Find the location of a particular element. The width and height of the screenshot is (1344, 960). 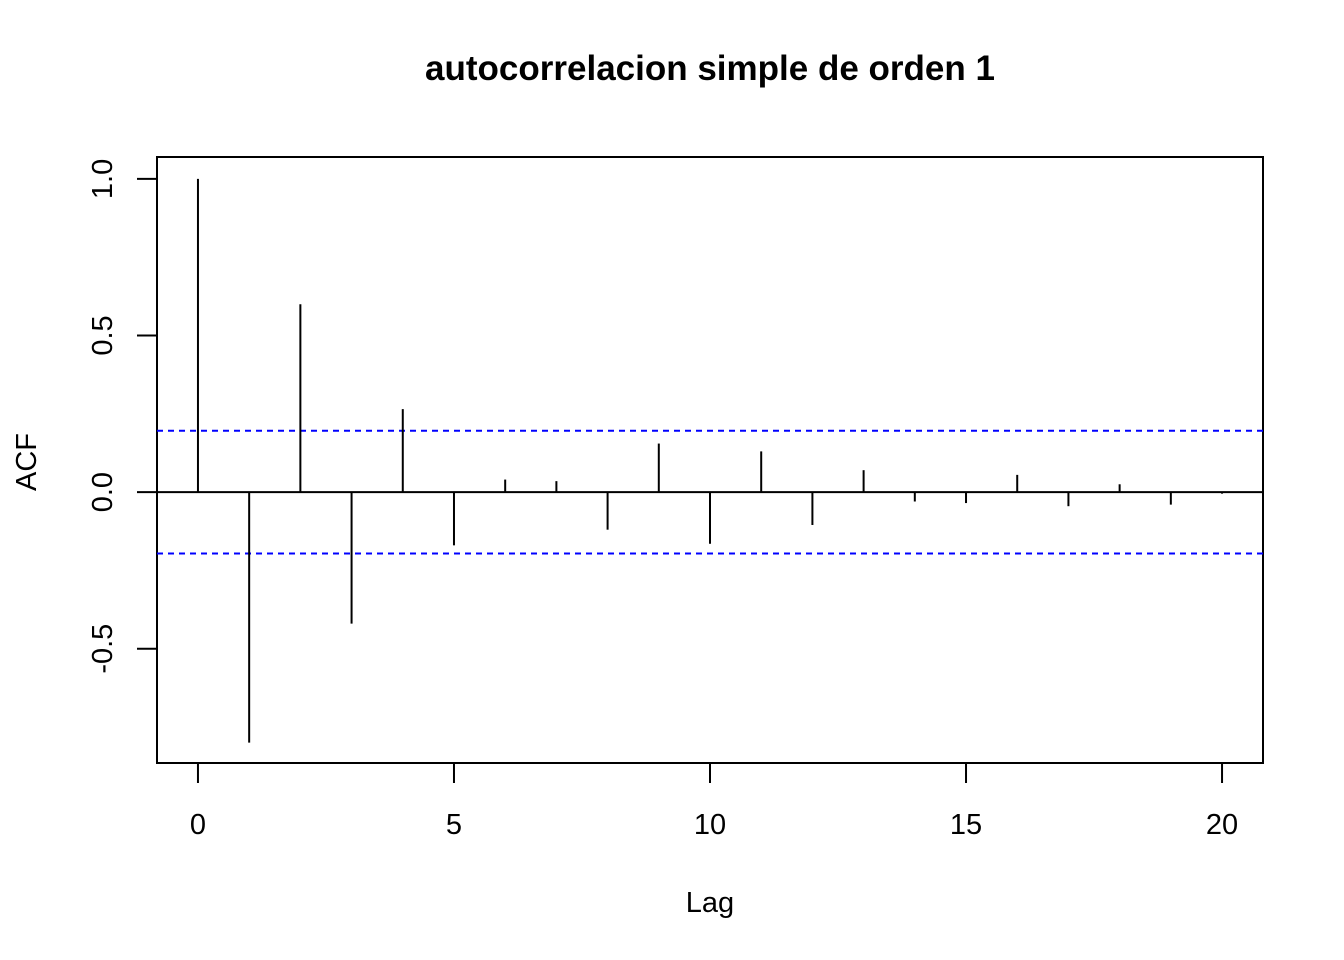

x-tick-label: 15 is located at coordinates (966, 825).